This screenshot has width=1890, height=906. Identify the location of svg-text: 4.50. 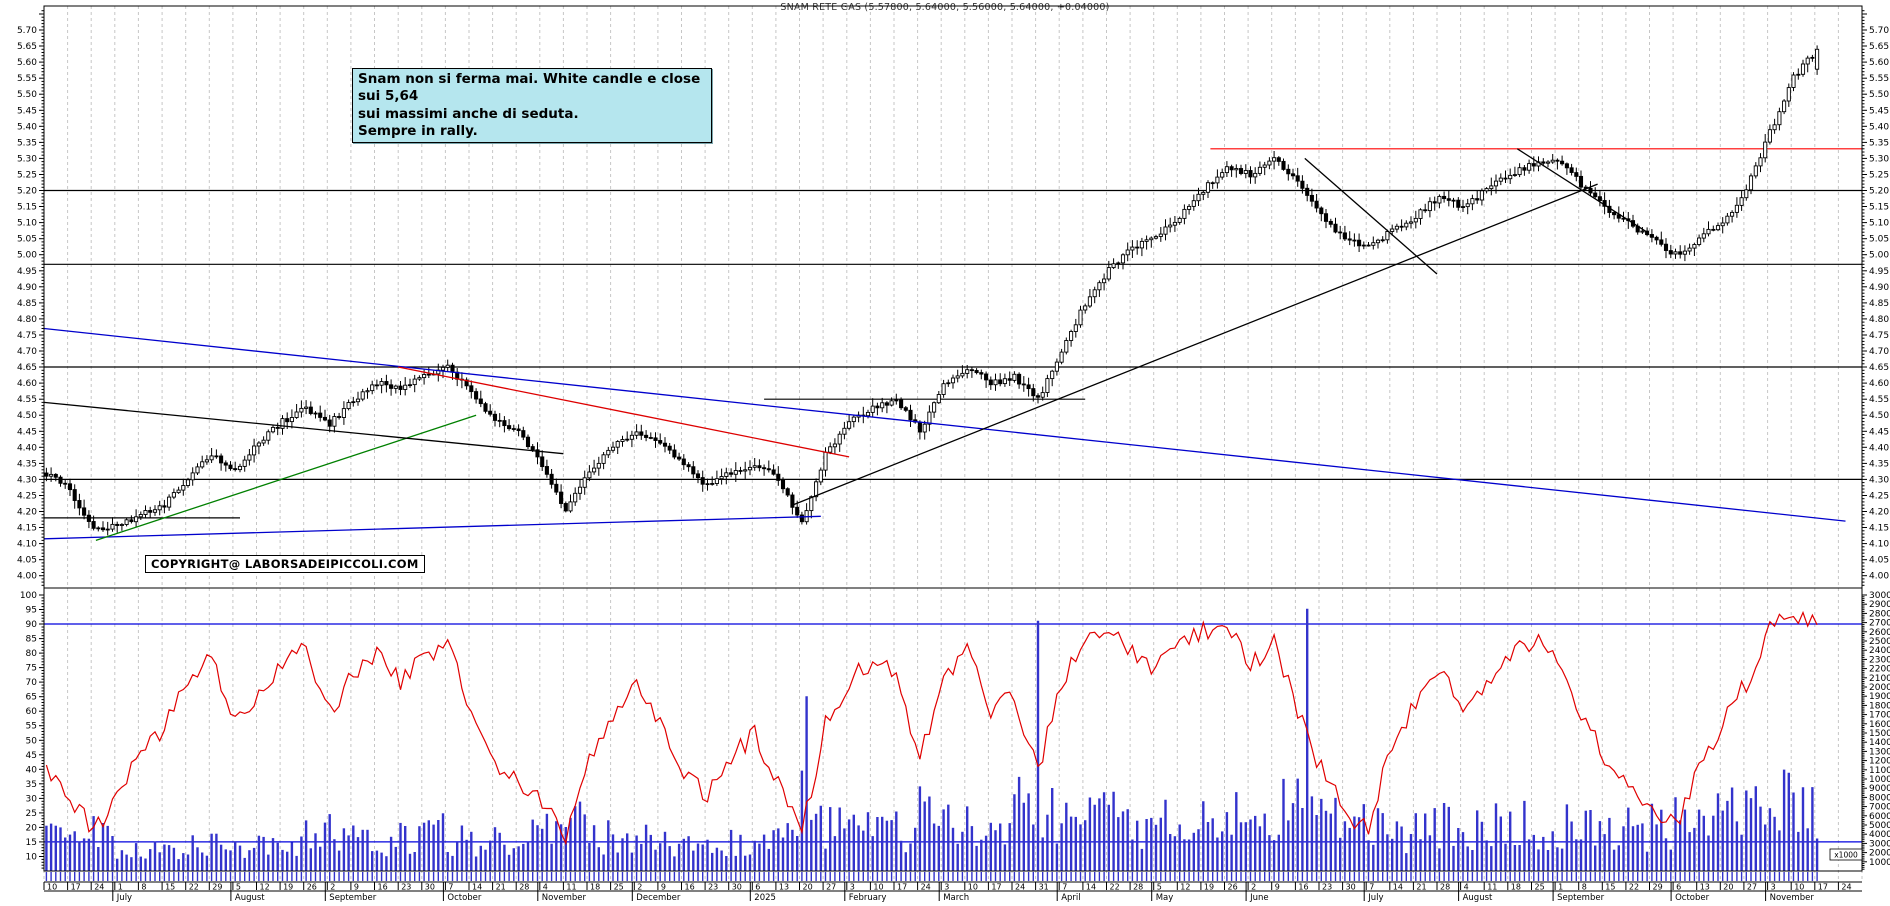
(1879, 416).